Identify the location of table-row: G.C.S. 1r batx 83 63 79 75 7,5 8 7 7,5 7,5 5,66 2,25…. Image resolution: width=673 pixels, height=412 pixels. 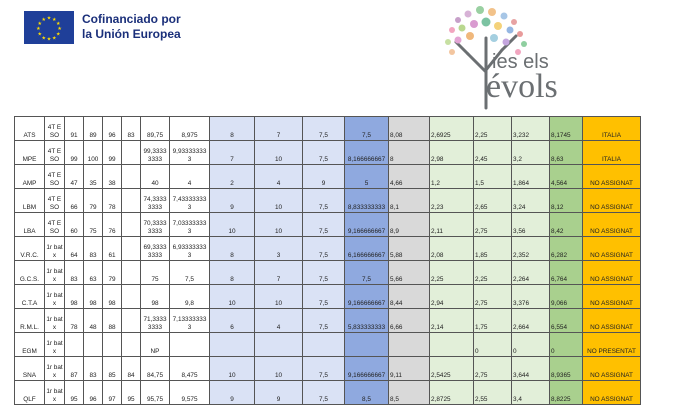
(327, 272).